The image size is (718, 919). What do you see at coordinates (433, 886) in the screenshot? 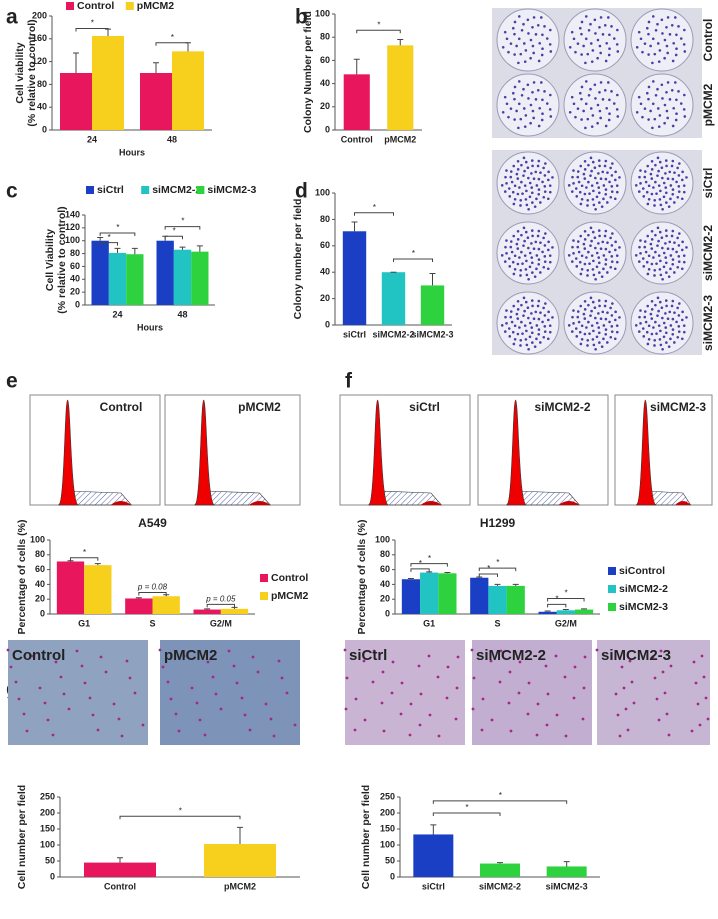
I see `x-tick-label: siCtrl` at bounding box center [433, 886].